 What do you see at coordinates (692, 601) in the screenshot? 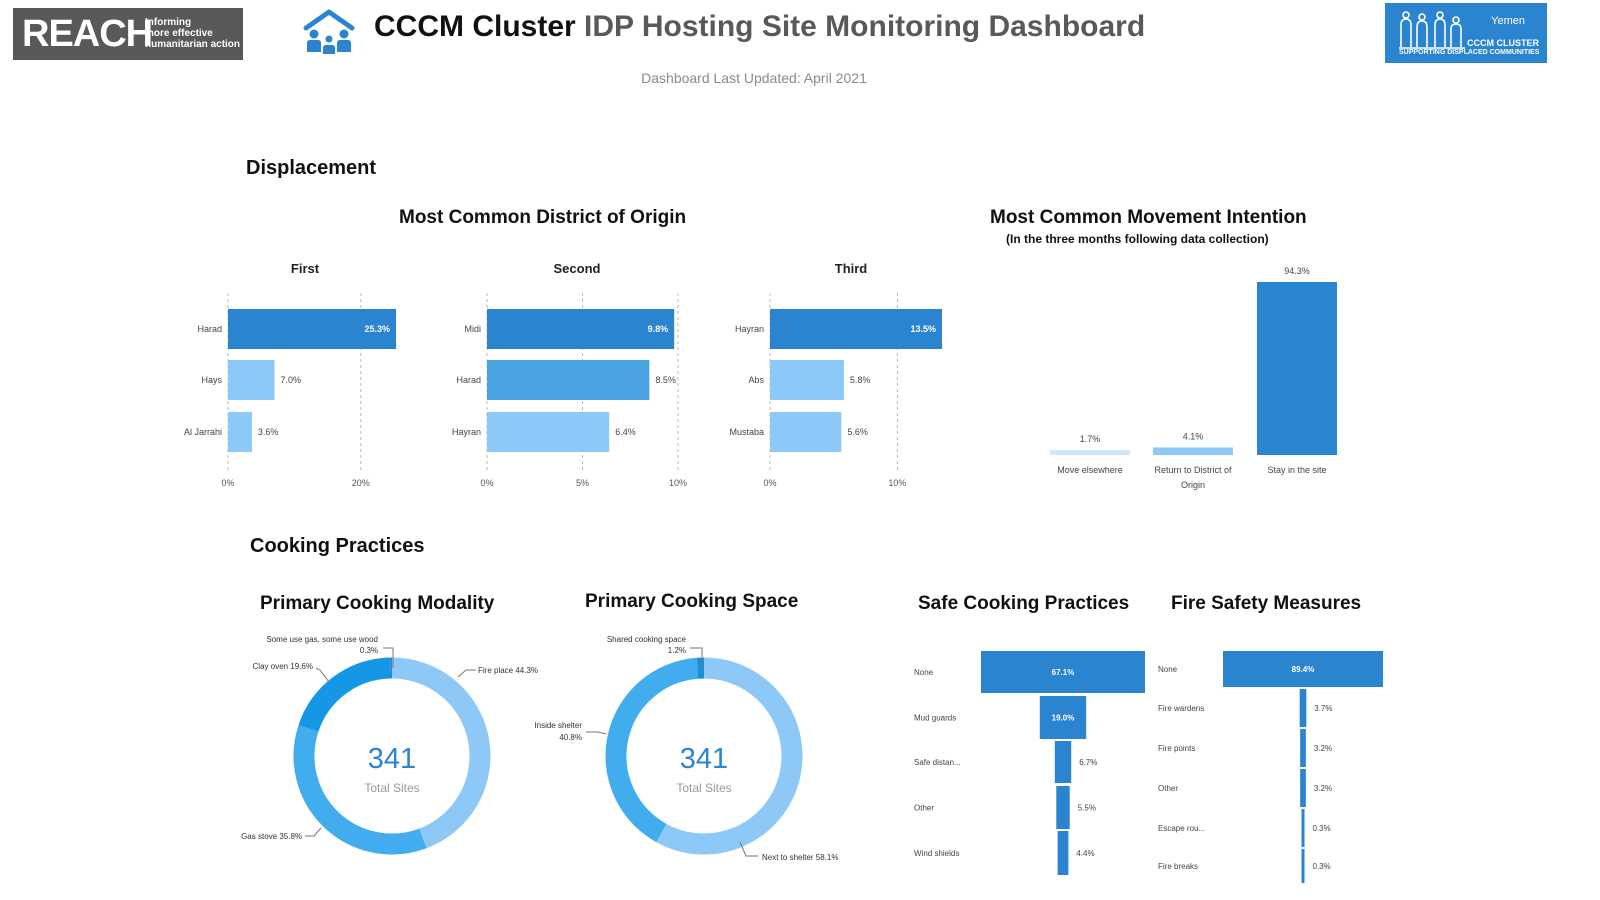
I see `chart-title-space: Primary Cooking Space` at bounding box center [692, 601].